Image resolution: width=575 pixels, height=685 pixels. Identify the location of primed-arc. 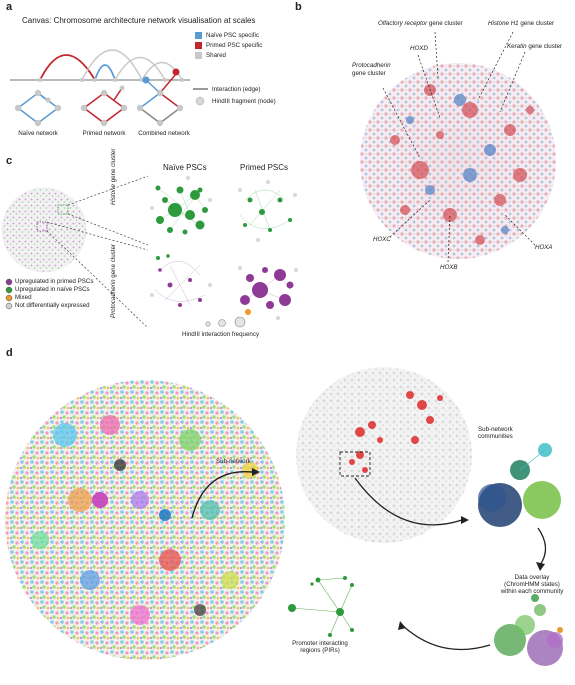
(67, 67).